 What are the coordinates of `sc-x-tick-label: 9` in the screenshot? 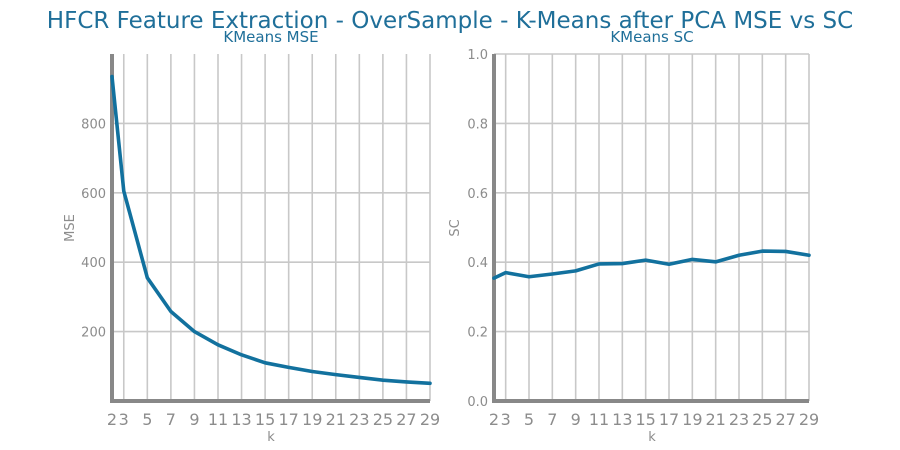 It's located at (576, 419).